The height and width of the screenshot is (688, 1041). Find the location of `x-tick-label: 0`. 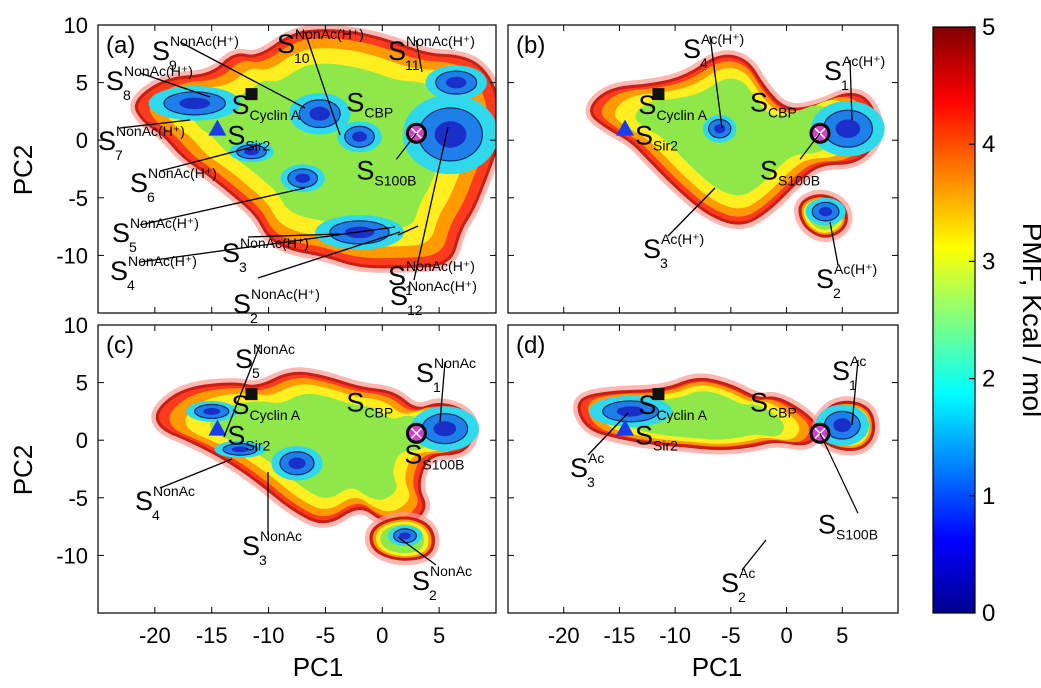

x-tick-label: 0 is located at coordinates (382, 635).